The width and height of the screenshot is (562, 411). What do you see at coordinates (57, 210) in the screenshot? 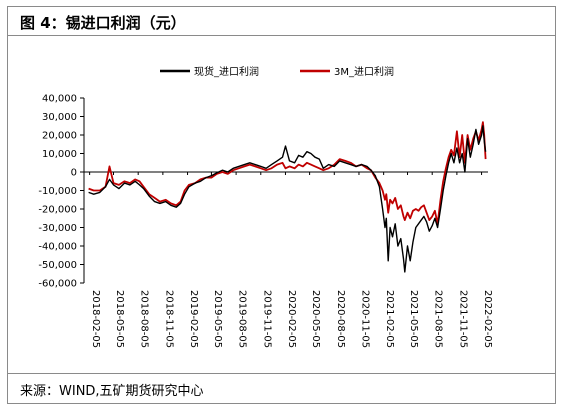
I see `y-tick-label: -20,000` at bounding box center [57, 210].